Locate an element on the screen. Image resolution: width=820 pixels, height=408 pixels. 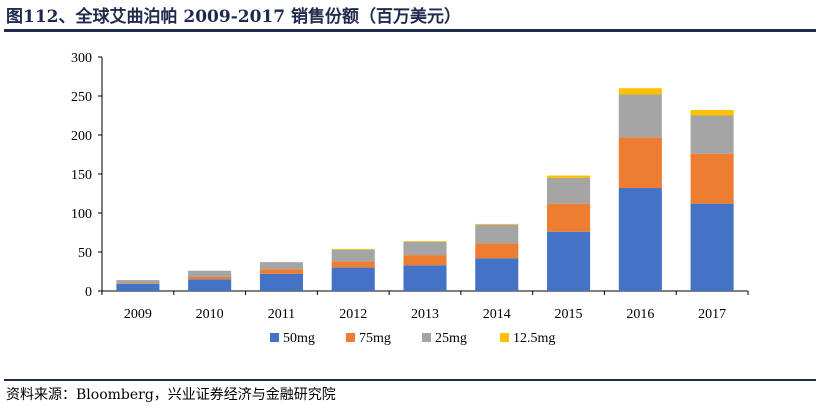
bar-segment-12.5mg-2012 is located at coordinates (353, 249).